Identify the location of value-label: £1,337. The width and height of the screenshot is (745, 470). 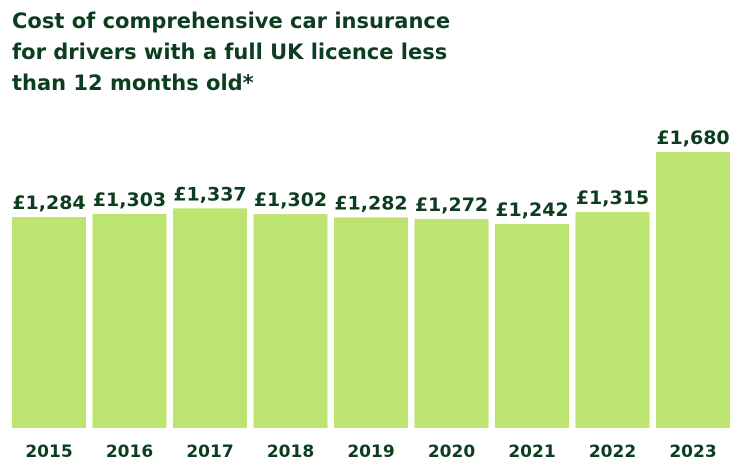
(209, 194).